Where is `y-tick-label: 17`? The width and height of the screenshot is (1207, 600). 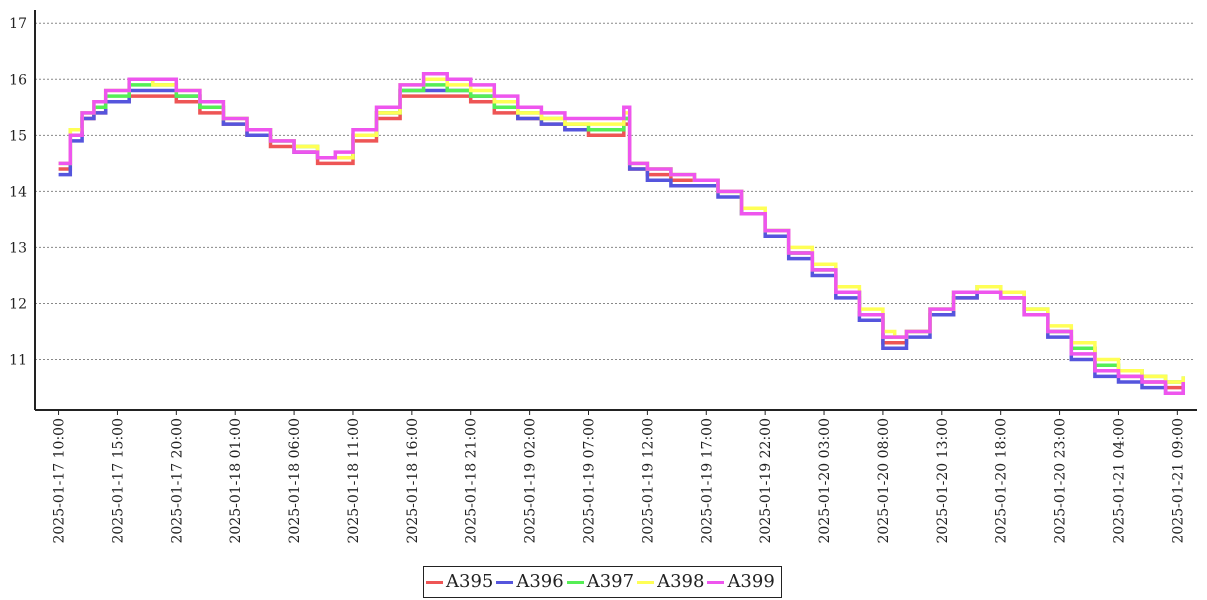
y-tick-label: 17 is located at coordinates (18, 24).